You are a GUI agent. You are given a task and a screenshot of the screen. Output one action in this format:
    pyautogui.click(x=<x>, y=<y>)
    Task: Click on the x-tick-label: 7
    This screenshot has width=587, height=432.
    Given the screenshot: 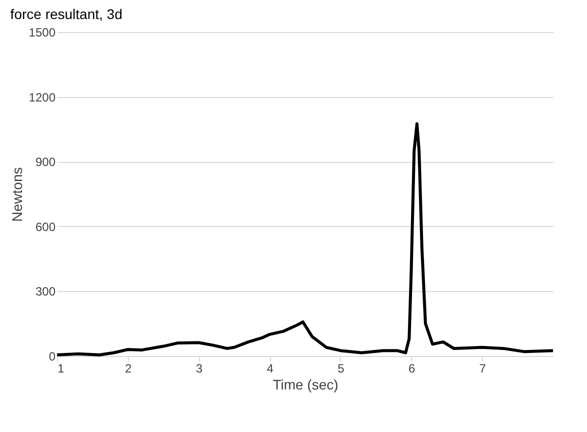 What is the action you would take?
    pyautogui.click(x=482, y=369)
    